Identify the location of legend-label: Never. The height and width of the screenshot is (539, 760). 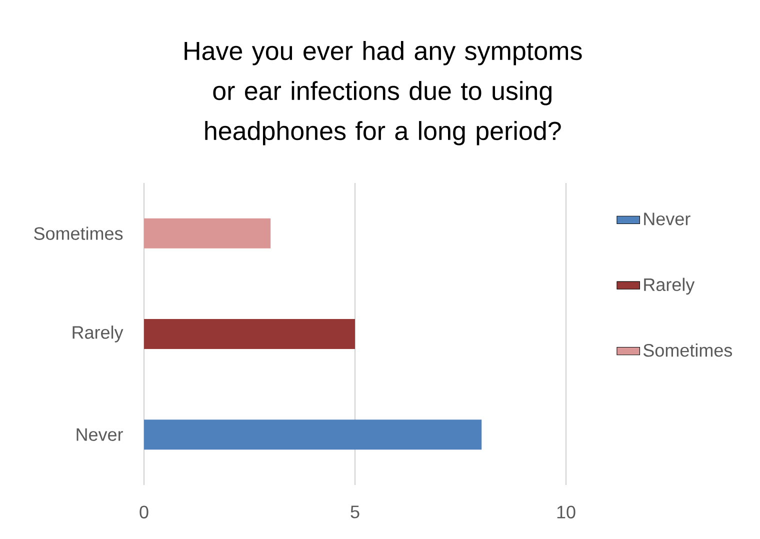
(667, 219).